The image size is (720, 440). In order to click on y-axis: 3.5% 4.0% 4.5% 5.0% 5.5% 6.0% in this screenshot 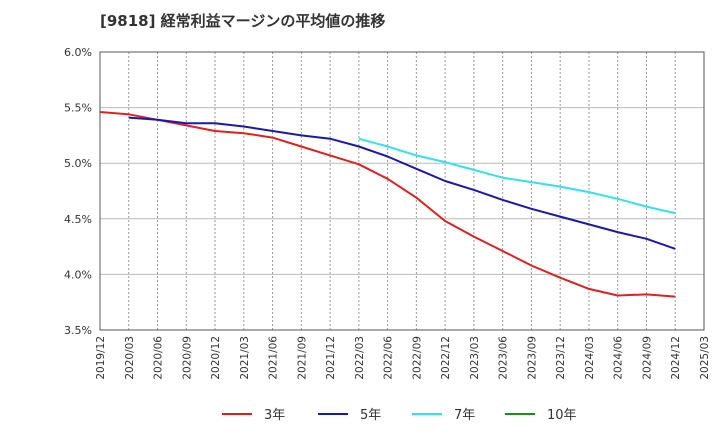, I will do `click(78, 191)`.